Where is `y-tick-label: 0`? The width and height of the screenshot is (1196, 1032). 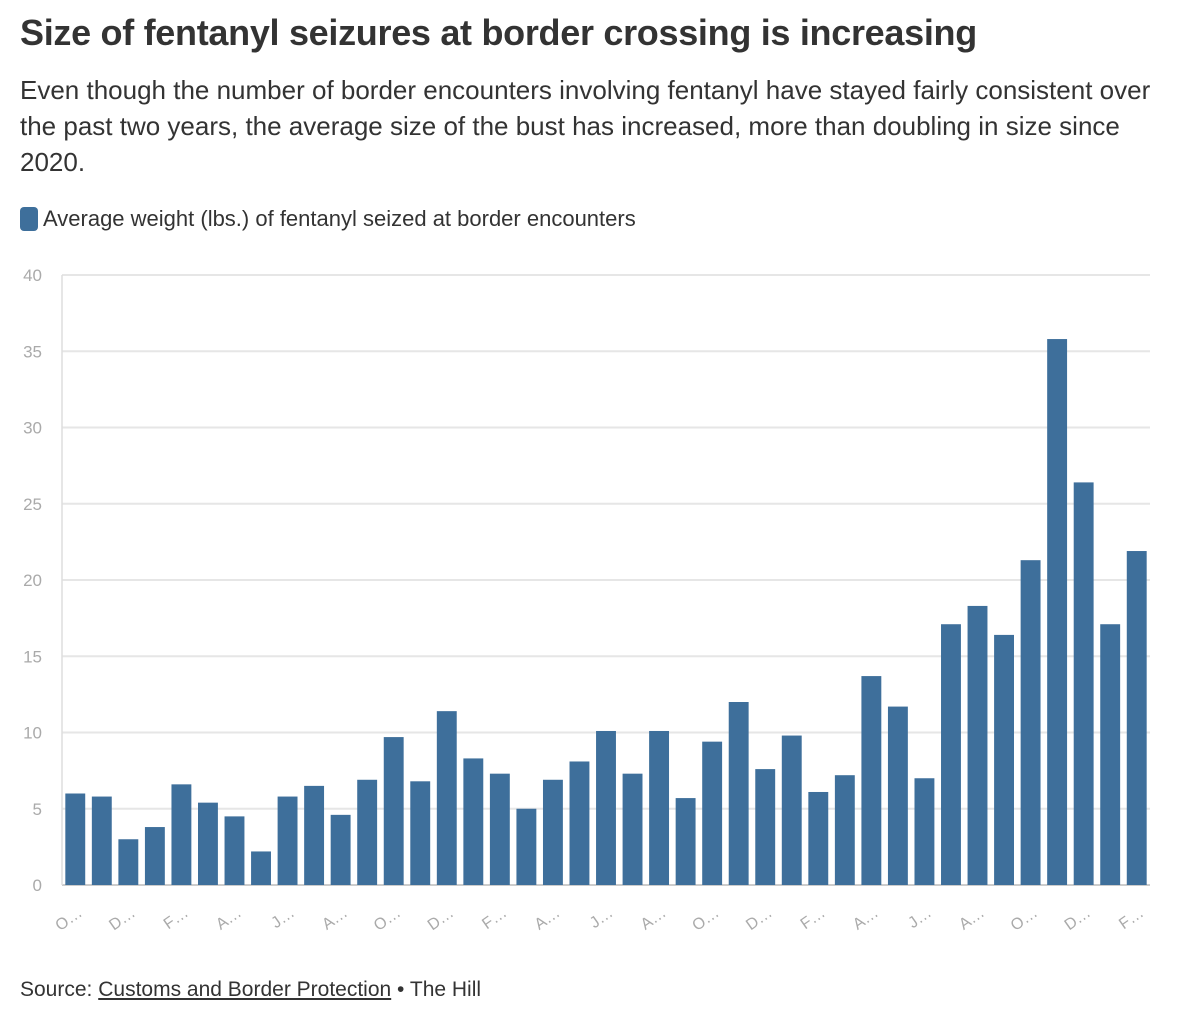
y-tick-label: 0 is located at coordinates (37, 885).